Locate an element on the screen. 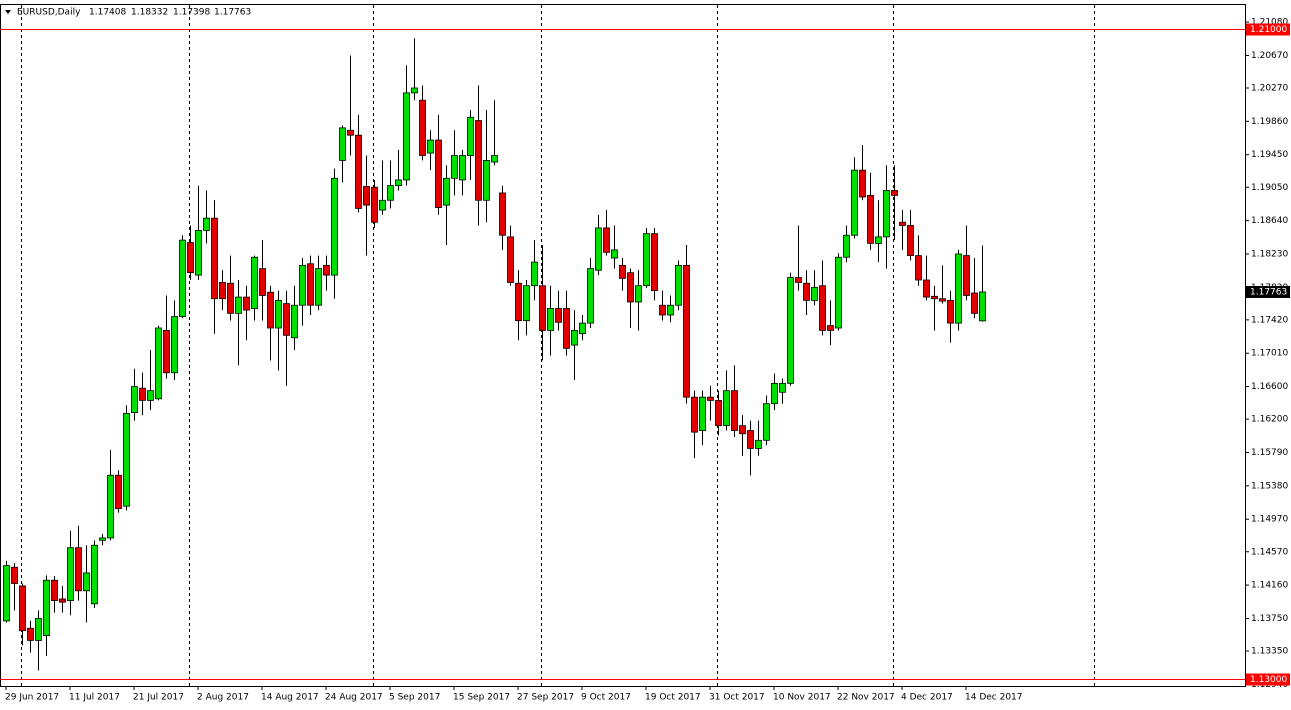  x-tick-label: 19 Oct 2017 is located at coordinates (673, 698).